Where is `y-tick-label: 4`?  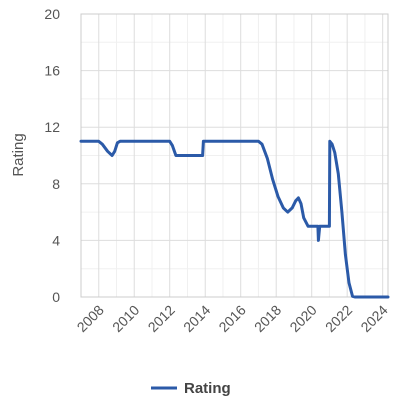
y-tick-label: 4 is located at coordinates (56, 240).